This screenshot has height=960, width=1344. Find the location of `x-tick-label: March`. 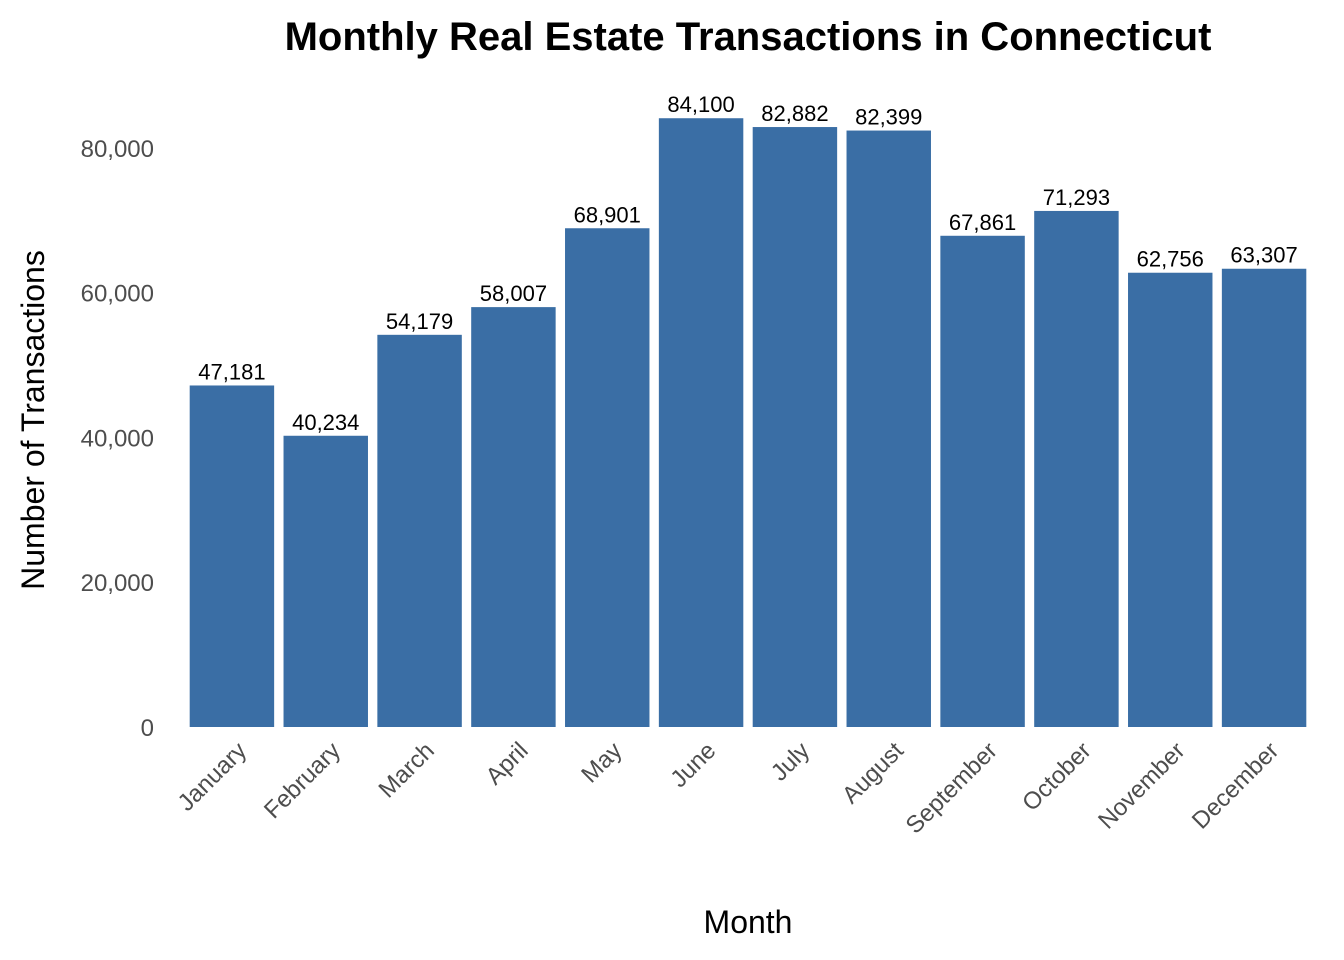

x-tick-label: March is located at coordinates (407, 770).